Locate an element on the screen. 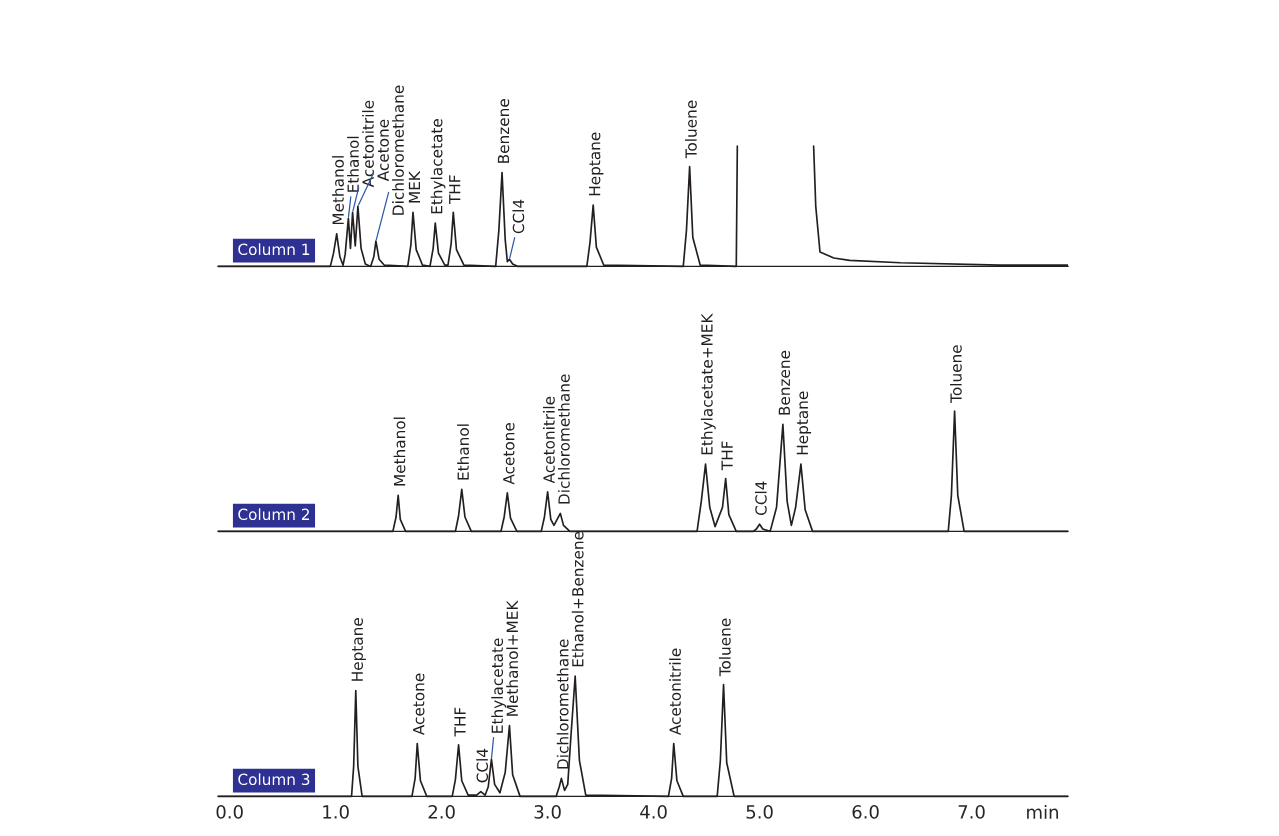 Image resolution: width=1279 pixels, height=836 pixels. x-tick-label: 5.0 is located at coordinates (759, 812).